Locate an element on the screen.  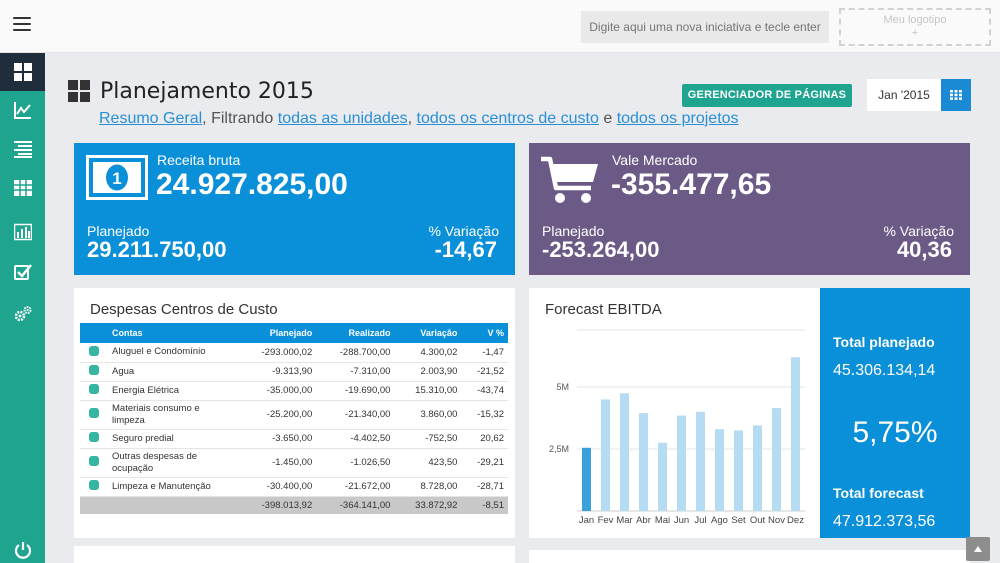
cell-realizado: -19.690,00 is located at coordinates (355, 391).